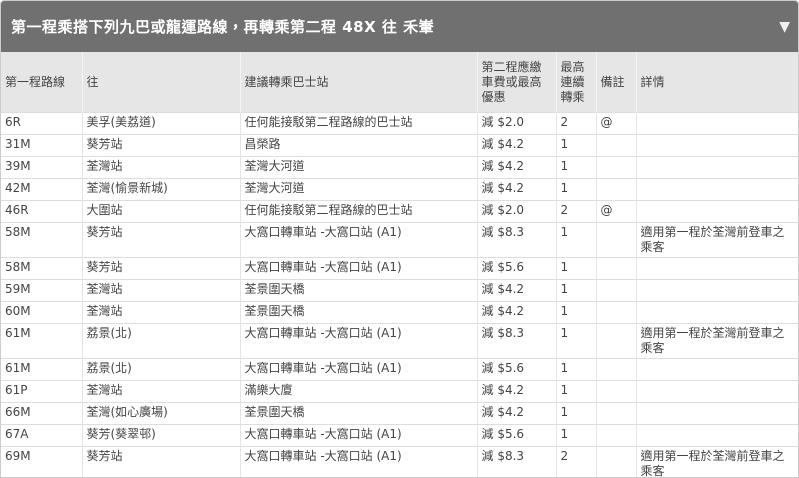  I want to click on table-cell: 39M, so click(41, 167).